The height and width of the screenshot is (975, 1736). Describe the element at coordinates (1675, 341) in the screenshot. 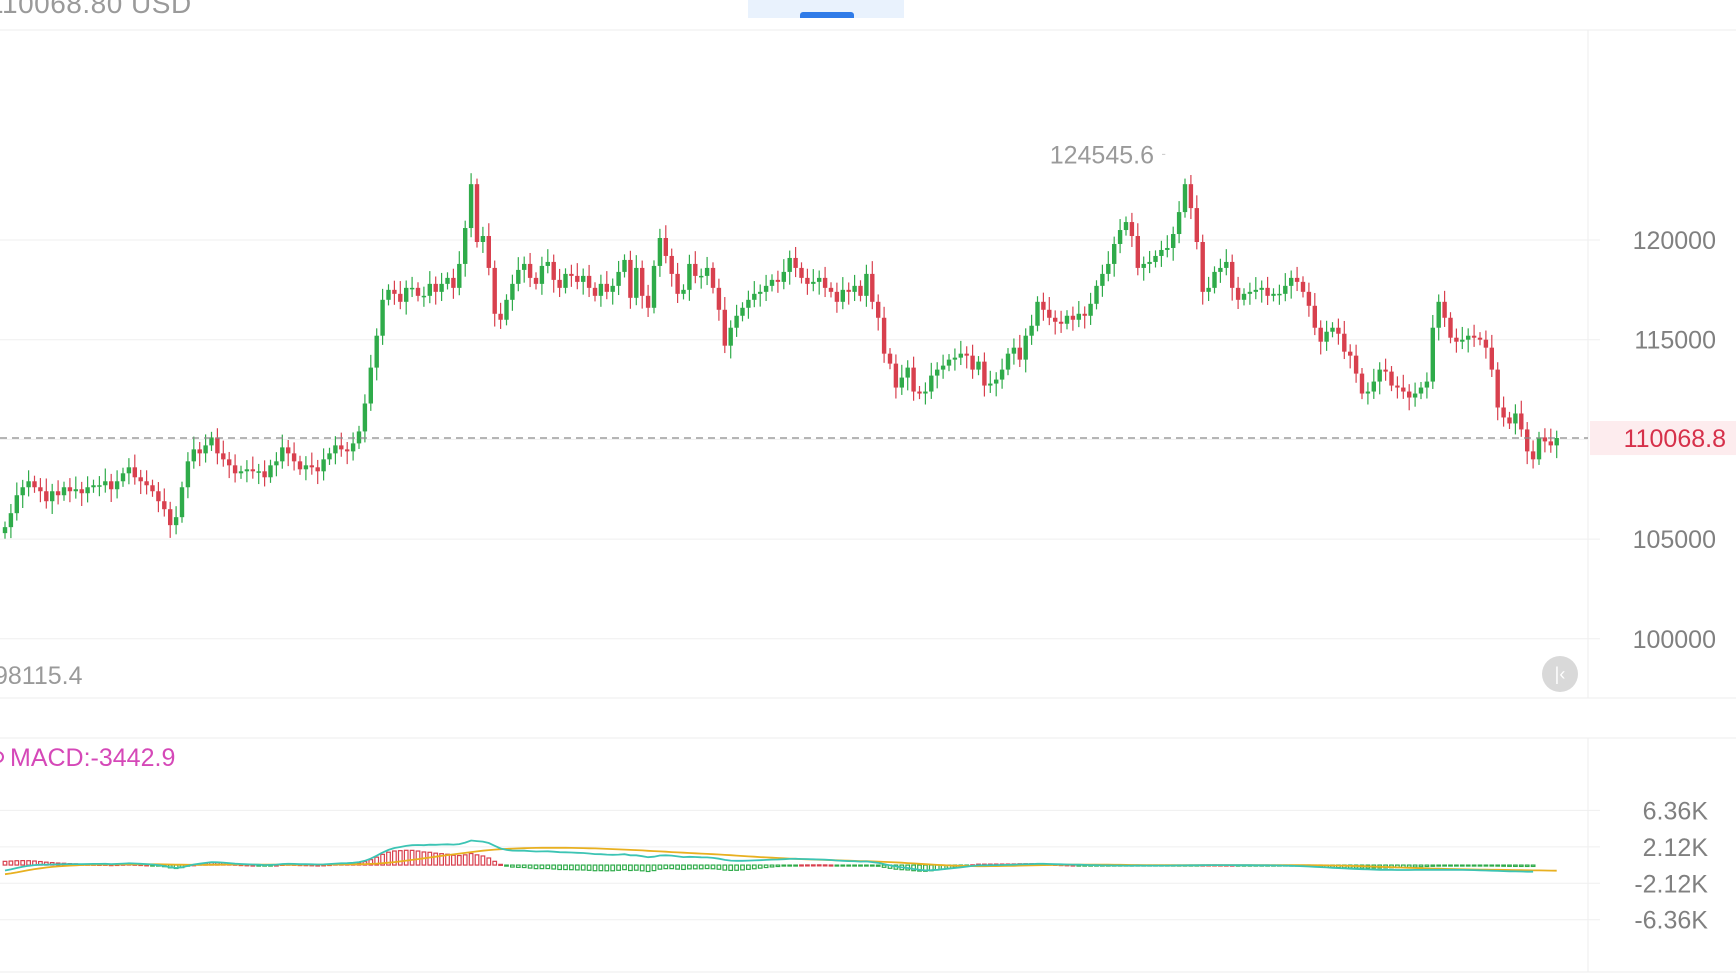

I see `price-tick-label: 115000` at that location.